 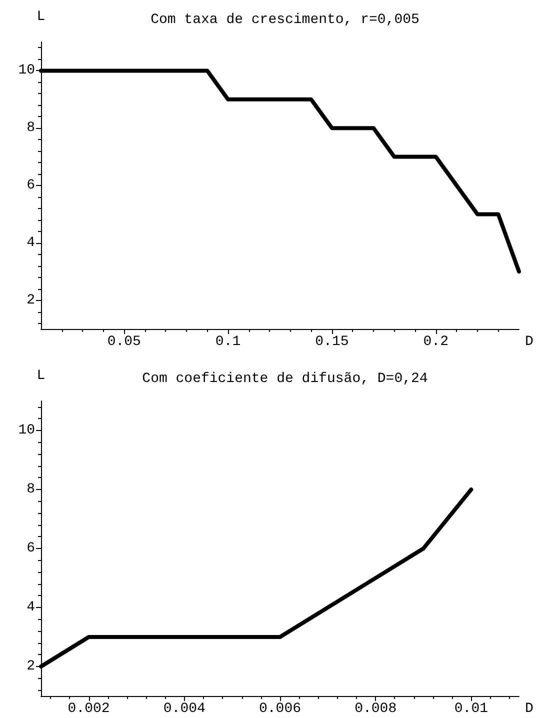 What do you see at coordinates (228, 342) in the screenshot?
I see `x-tick-label: 0.1` at bounding box center [228, 342].